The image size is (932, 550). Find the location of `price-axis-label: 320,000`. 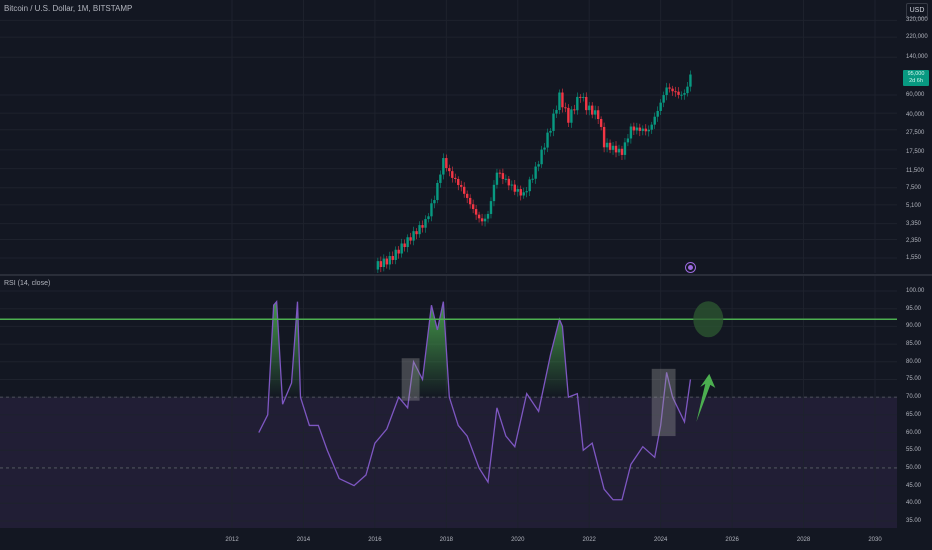

price-axis-label: 320,000 is located at coordinates (917, 20).